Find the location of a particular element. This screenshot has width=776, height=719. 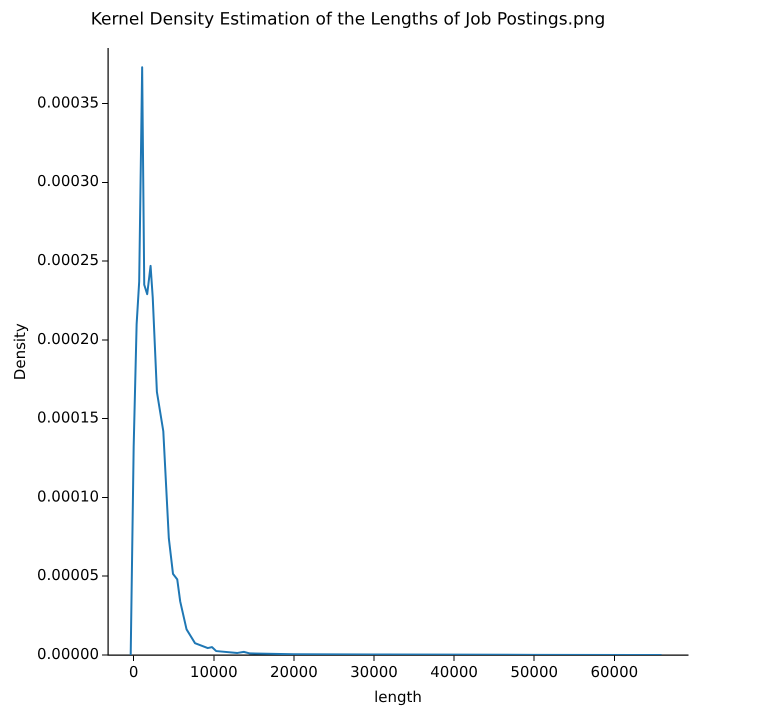

y-tick-label: 0.00015 is located at coordinates (68, 417).